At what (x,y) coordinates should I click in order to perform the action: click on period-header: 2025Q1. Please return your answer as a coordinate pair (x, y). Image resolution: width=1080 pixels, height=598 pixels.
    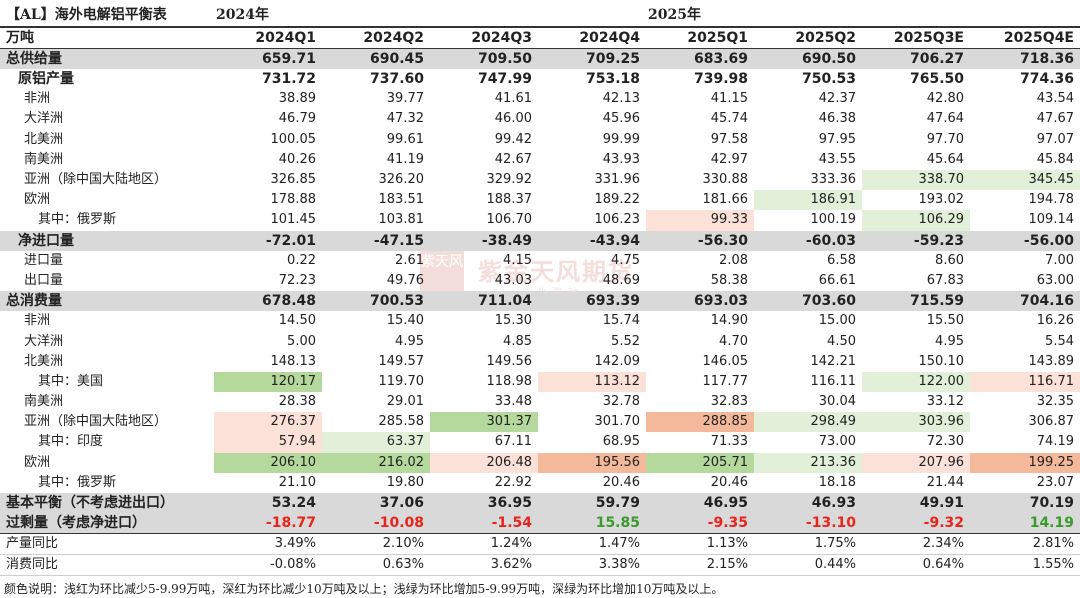
    Looking at the image, I should click on (700, 37).